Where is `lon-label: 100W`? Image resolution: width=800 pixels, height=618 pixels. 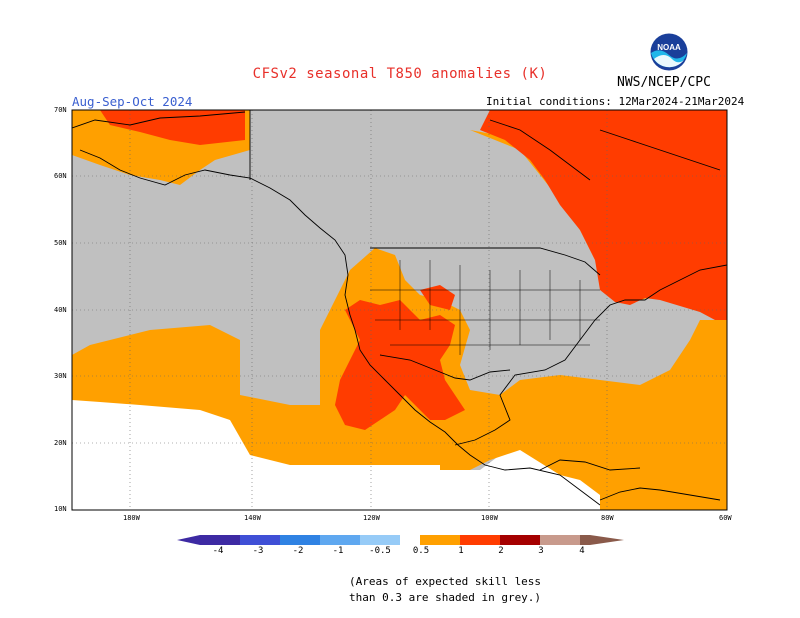
lon-label: 100W is located at coordinates (489, 518).